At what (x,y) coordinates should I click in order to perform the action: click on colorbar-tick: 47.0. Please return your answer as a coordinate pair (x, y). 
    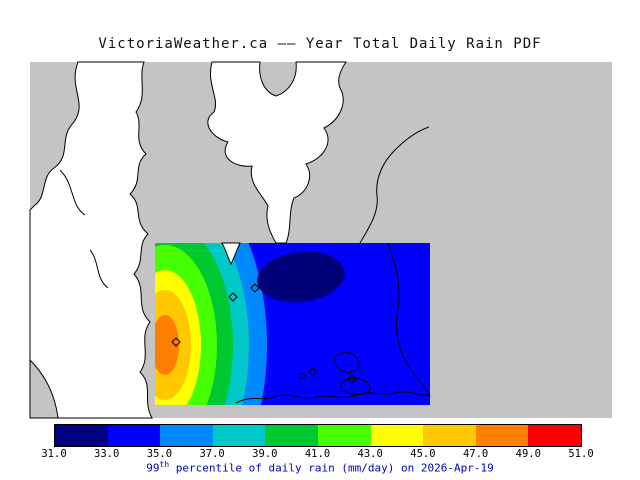
    Looking at the image, I should click on (475, 454).